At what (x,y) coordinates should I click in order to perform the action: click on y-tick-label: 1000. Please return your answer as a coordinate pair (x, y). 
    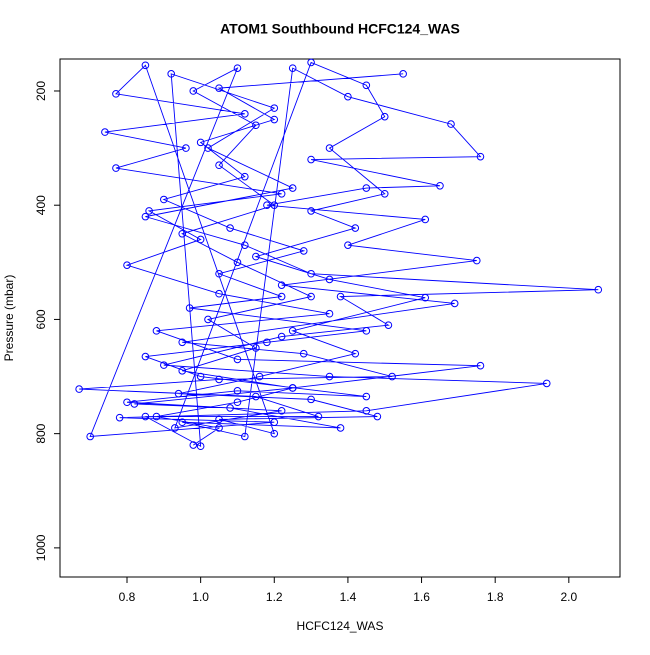
    Looking at the image, I should click on (41, 547).